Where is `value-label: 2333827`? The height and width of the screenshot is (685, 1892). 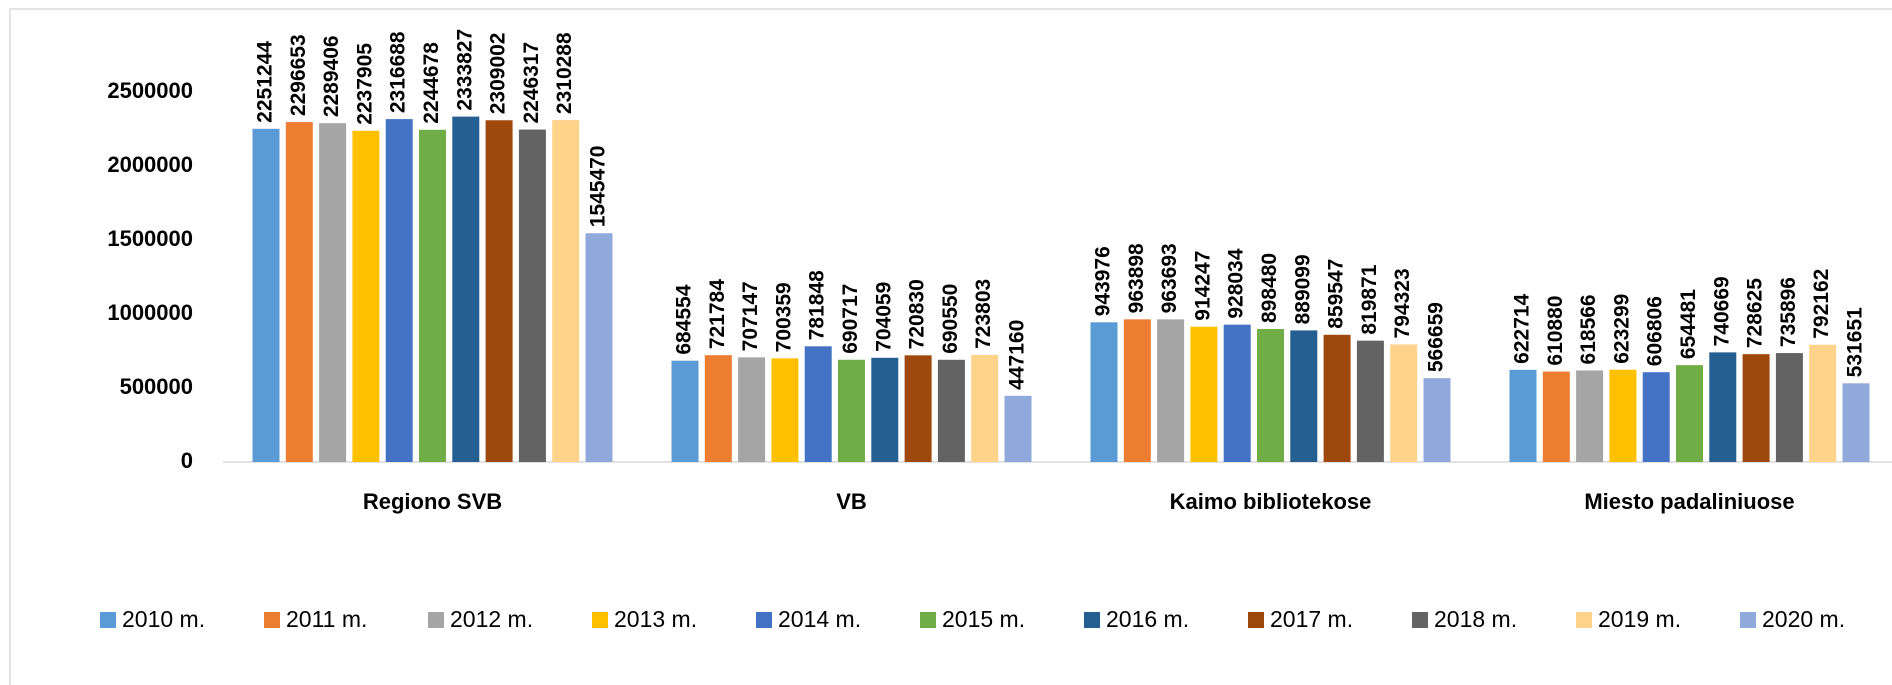 value-label: 2333827 is located at coordinates (464, 70).